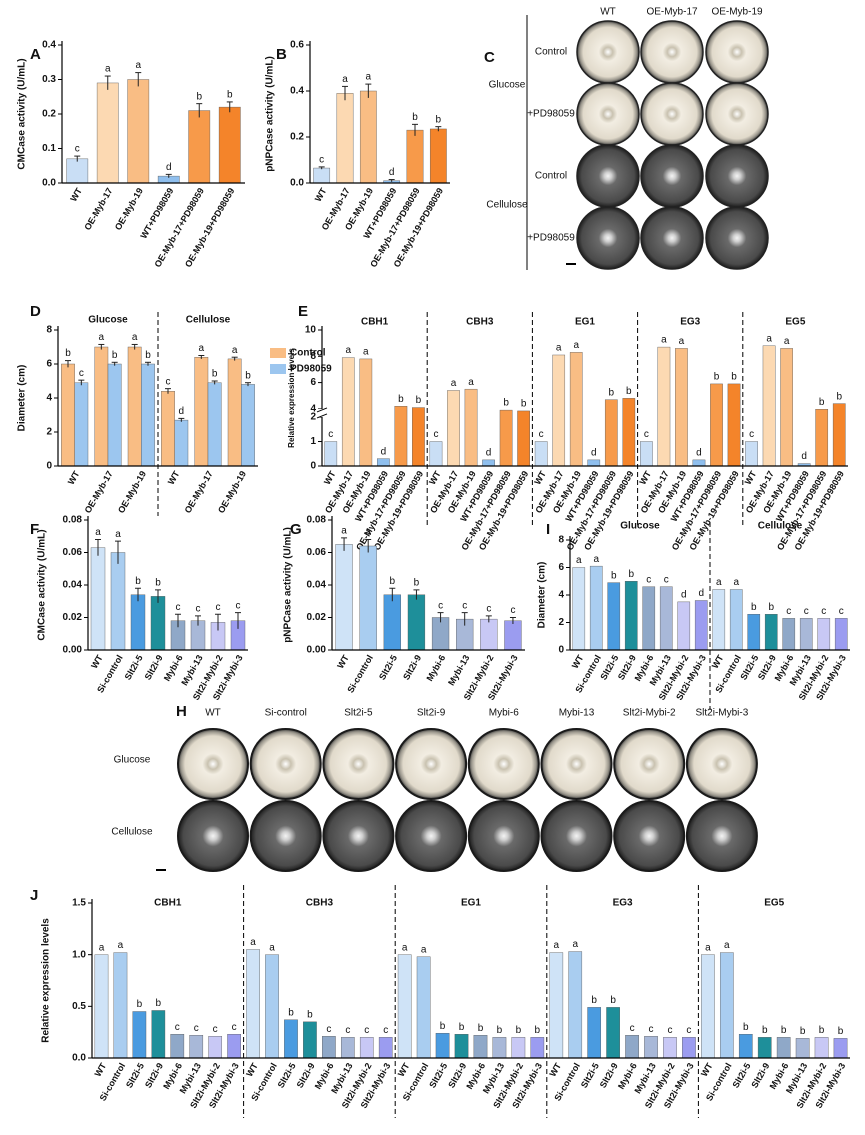  I want to click on y-tick-label: 0.4, so click(297, 91).